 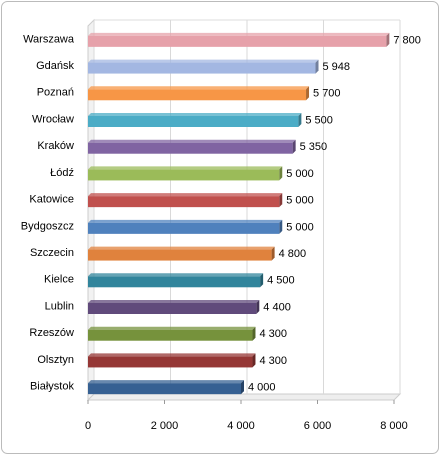 I want to click on value-label: 5 500, so click(x=319, y=120).